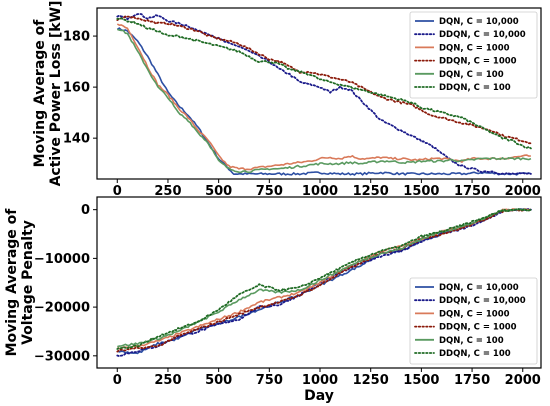 Image resolution: width=550 pixels, height=406 pixels. What do you see at coordinates (28, 282) in the screenshot?
I see `bottom-y-axis-label-line2: Voltage Penalty` at bounding box center [28, 282].